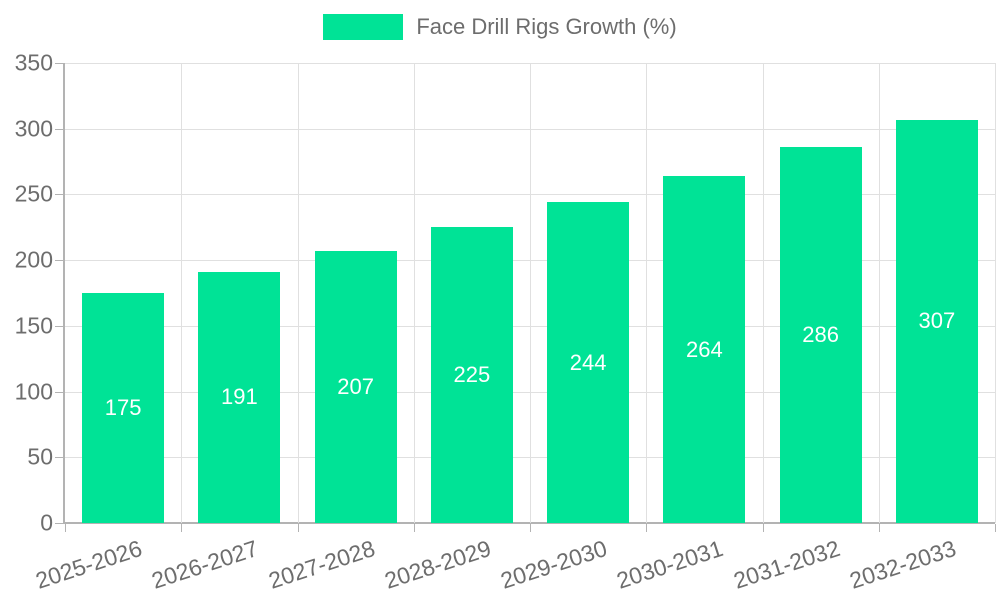 Image resolution: width=1000 pixels, height=600 pixels. I want to click on bar: 264, so click(704, 349).